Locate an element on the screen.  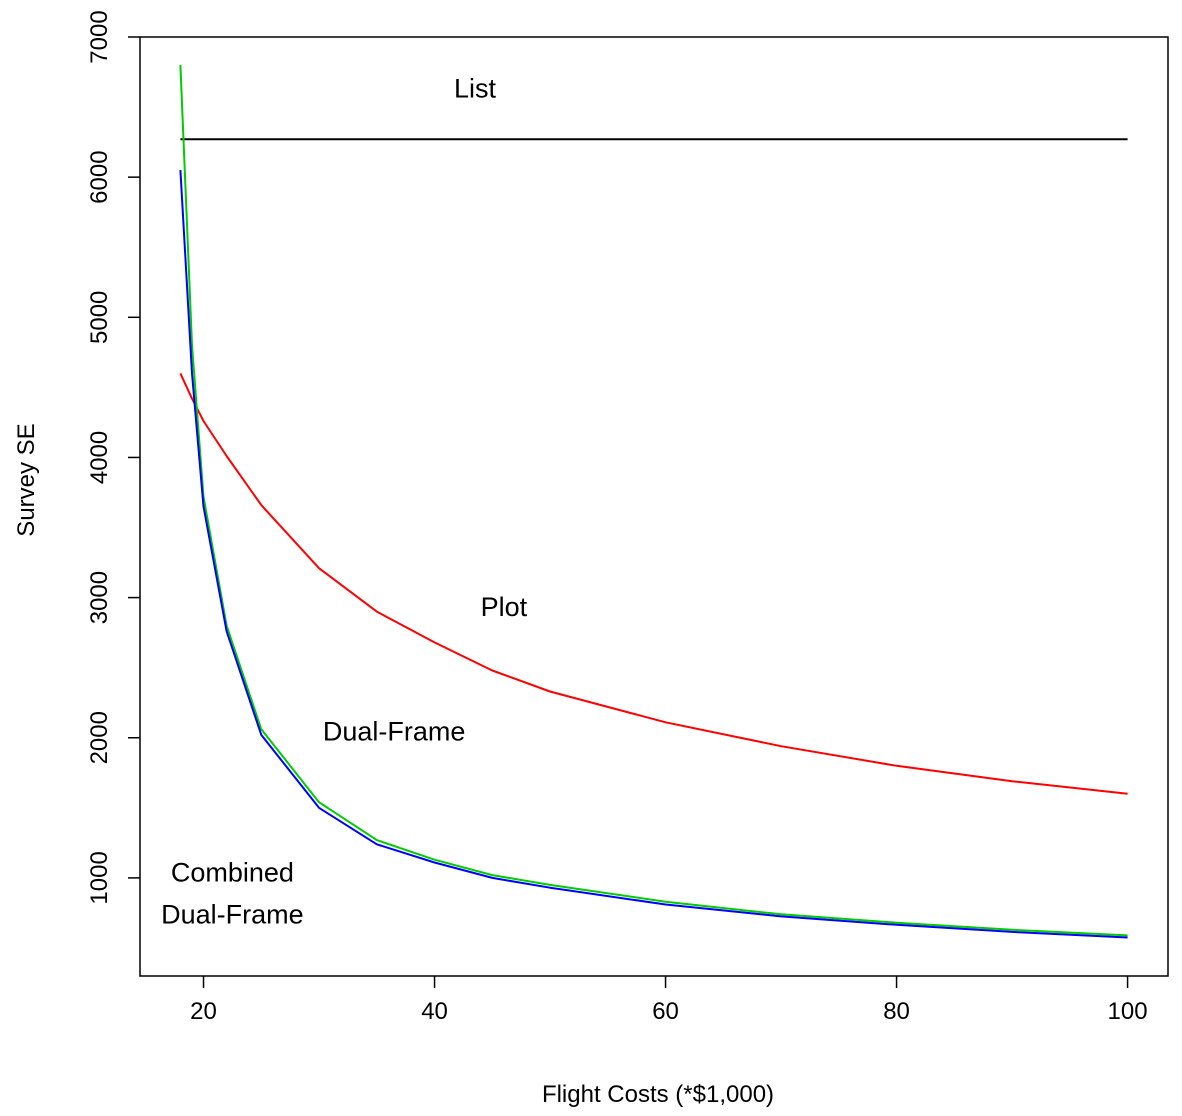
y-tick-label: 1000 is located at coordinates (99, 877).